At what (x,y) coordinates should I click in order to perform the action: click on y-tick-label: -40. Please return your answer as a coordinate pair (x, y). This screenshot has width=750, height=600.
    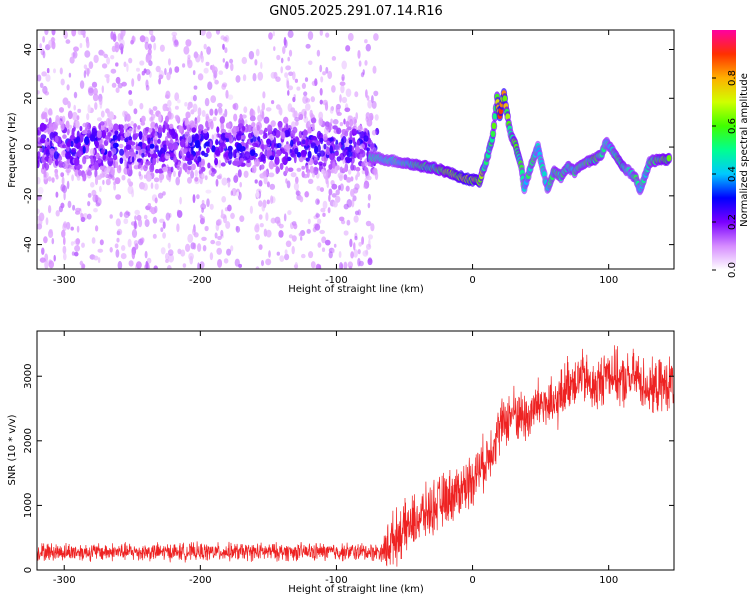
    Looking at the image, I should click on (28, 244).